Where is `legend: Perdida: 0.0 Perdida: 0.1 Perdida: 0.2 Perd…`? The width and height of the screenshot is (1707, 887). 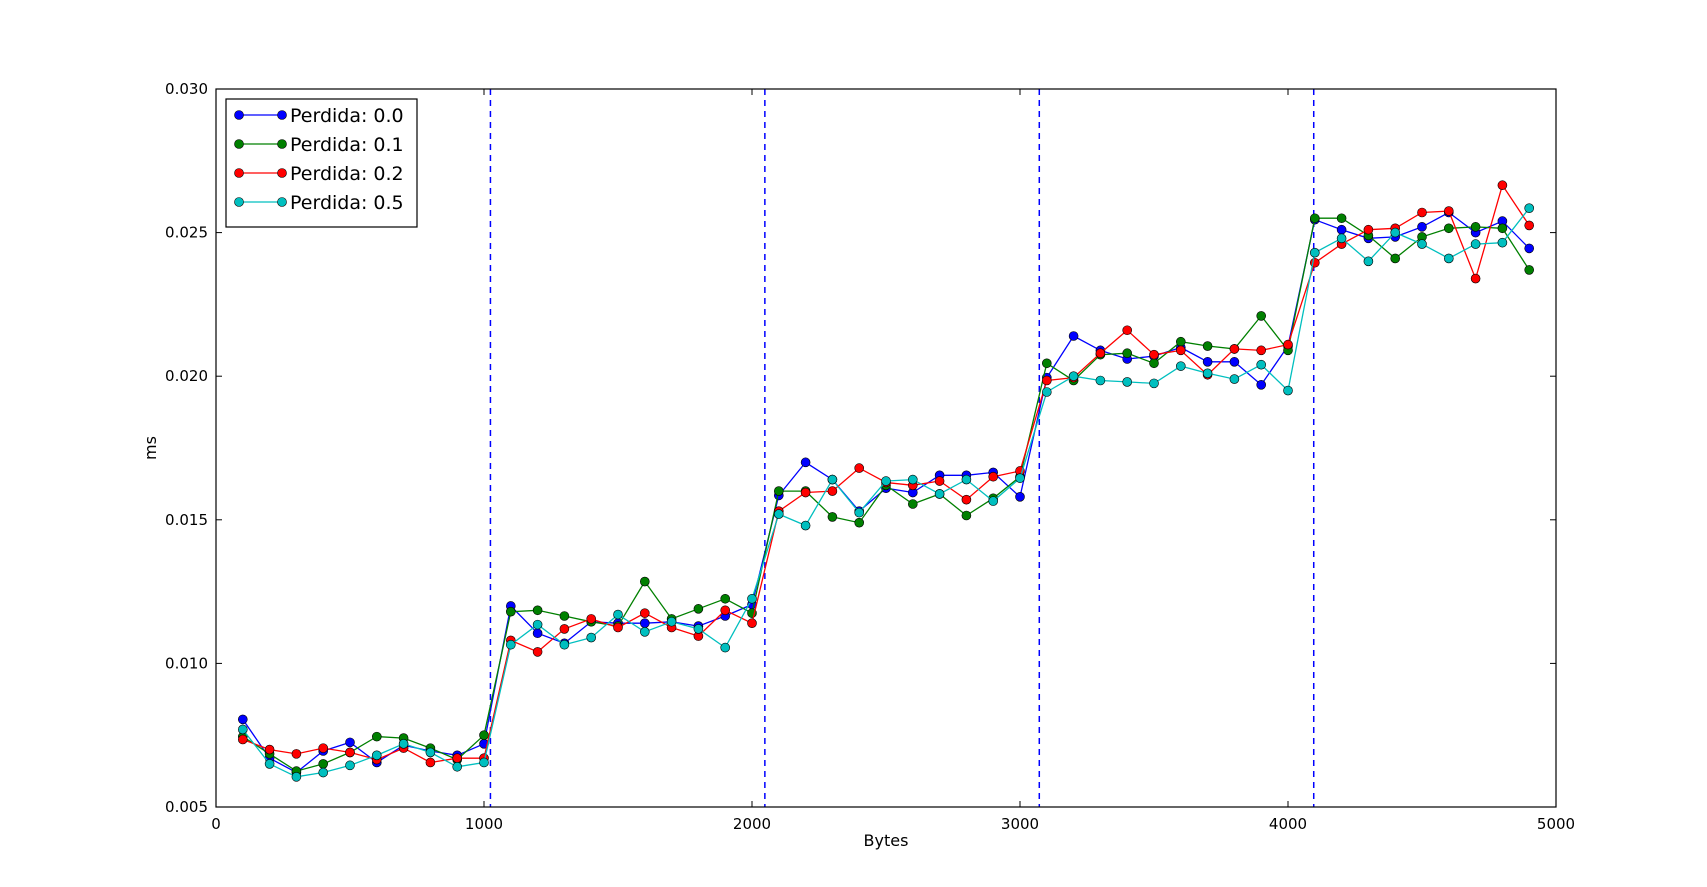
legend: Perdida: 0.0 Perdida: 0.1 Perdida: 0.2 Perd… is located at coordinates (321, 163).